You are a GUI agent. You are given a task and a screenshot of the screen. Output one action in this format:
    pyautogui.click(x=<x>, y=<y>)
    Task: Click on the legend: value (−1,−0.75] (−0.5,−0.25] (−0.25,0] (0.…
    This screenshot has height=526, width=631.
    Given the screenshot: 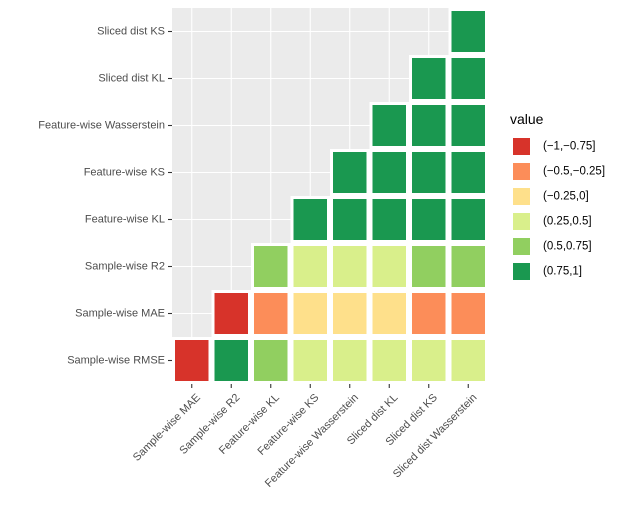 What is the action you would take?
    pyautogui.click(x=557, y=197)
    